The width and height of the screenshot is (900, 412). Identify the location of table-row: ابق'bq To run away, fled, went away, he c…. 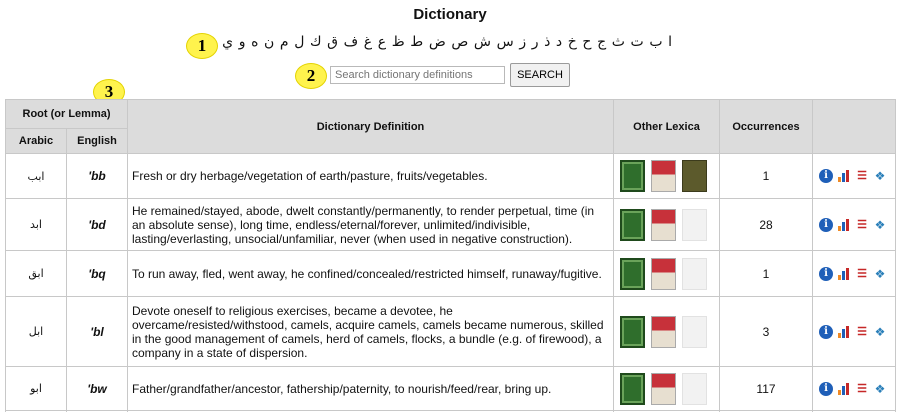
(450, 273).